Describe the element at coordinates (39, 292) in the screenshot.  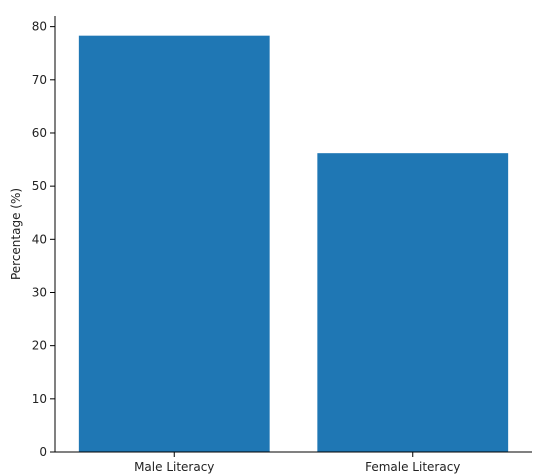
I see `y-tick-label: 30` at that location.